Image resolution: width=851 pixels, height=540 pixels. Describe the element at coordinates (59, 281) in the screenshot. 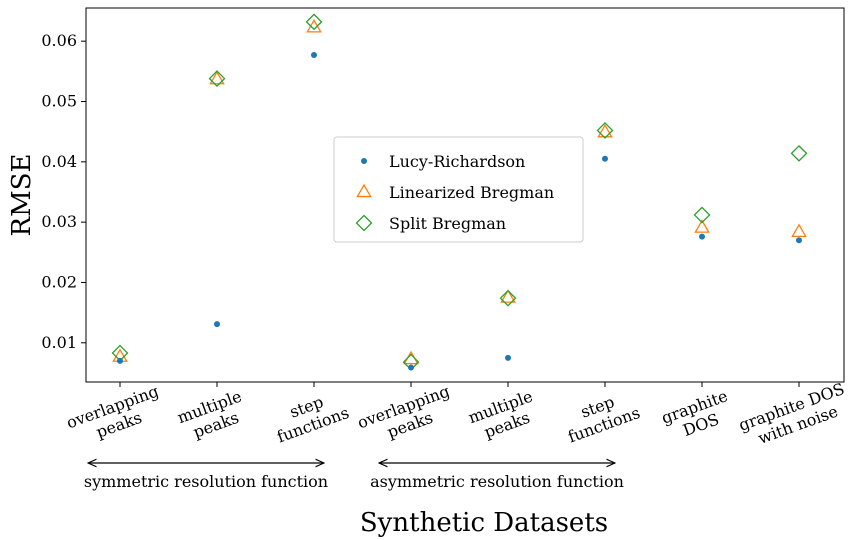

I see `y-tick-label: 0.02` at that location.